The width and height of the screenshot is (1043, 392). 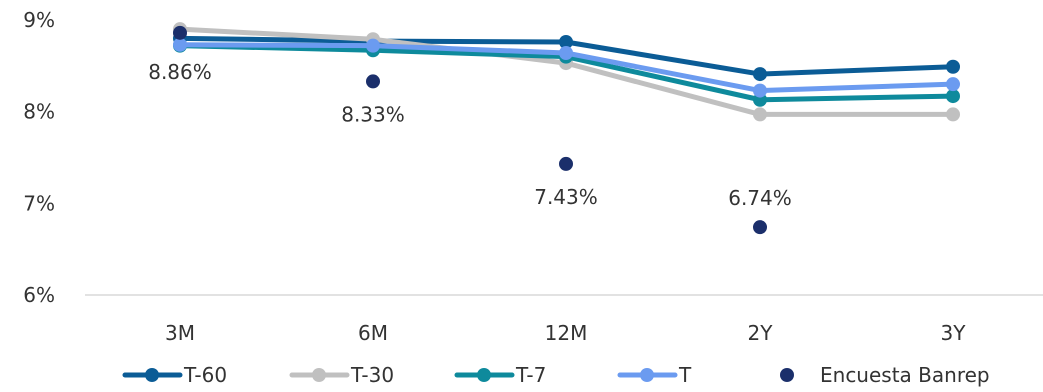 What do you see at coordinates (174, 375) in the screenshot?
I see `legend-item-t-60: T-60` at bounding box center [174, 375].